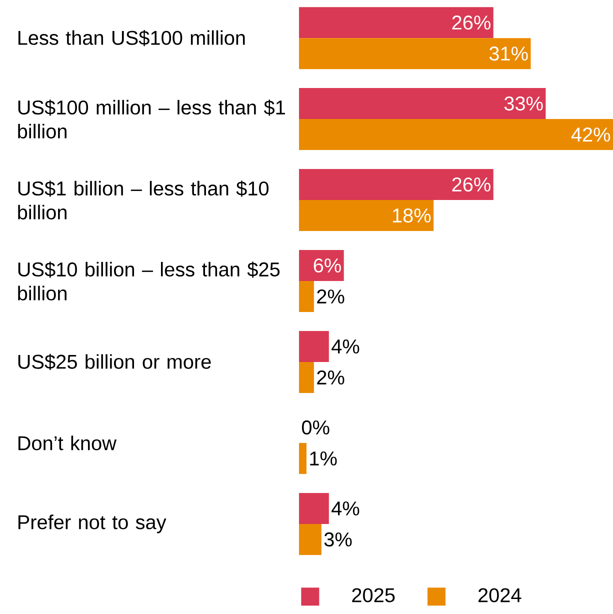 This screenshot has height=614, width=613. What do you see at coordinates (500, 595) in the screenshot?
I see `legend-label: 2024` at bounding box center [500, 595].